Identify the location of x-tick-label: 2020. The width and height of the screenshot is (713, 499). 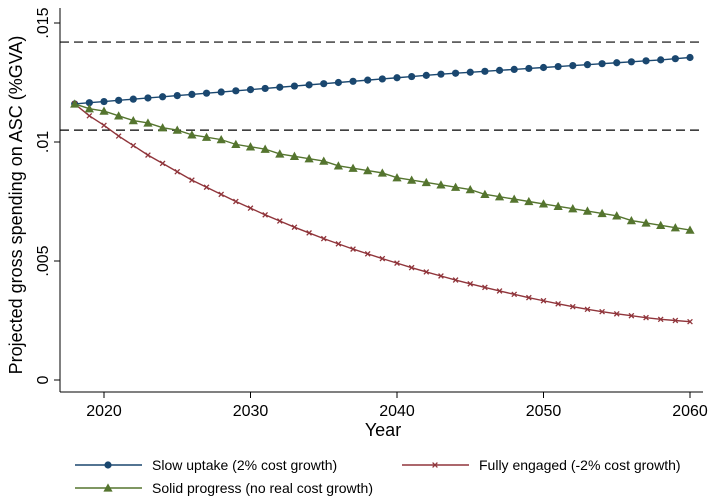
(104, 411).